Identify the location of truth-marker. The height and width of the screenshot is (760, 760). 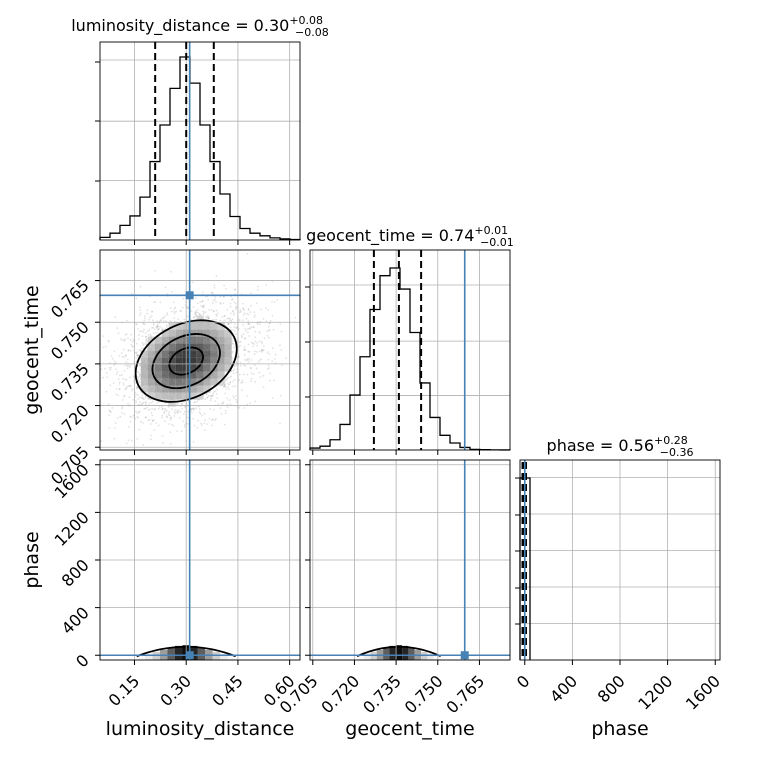
(189, 295).